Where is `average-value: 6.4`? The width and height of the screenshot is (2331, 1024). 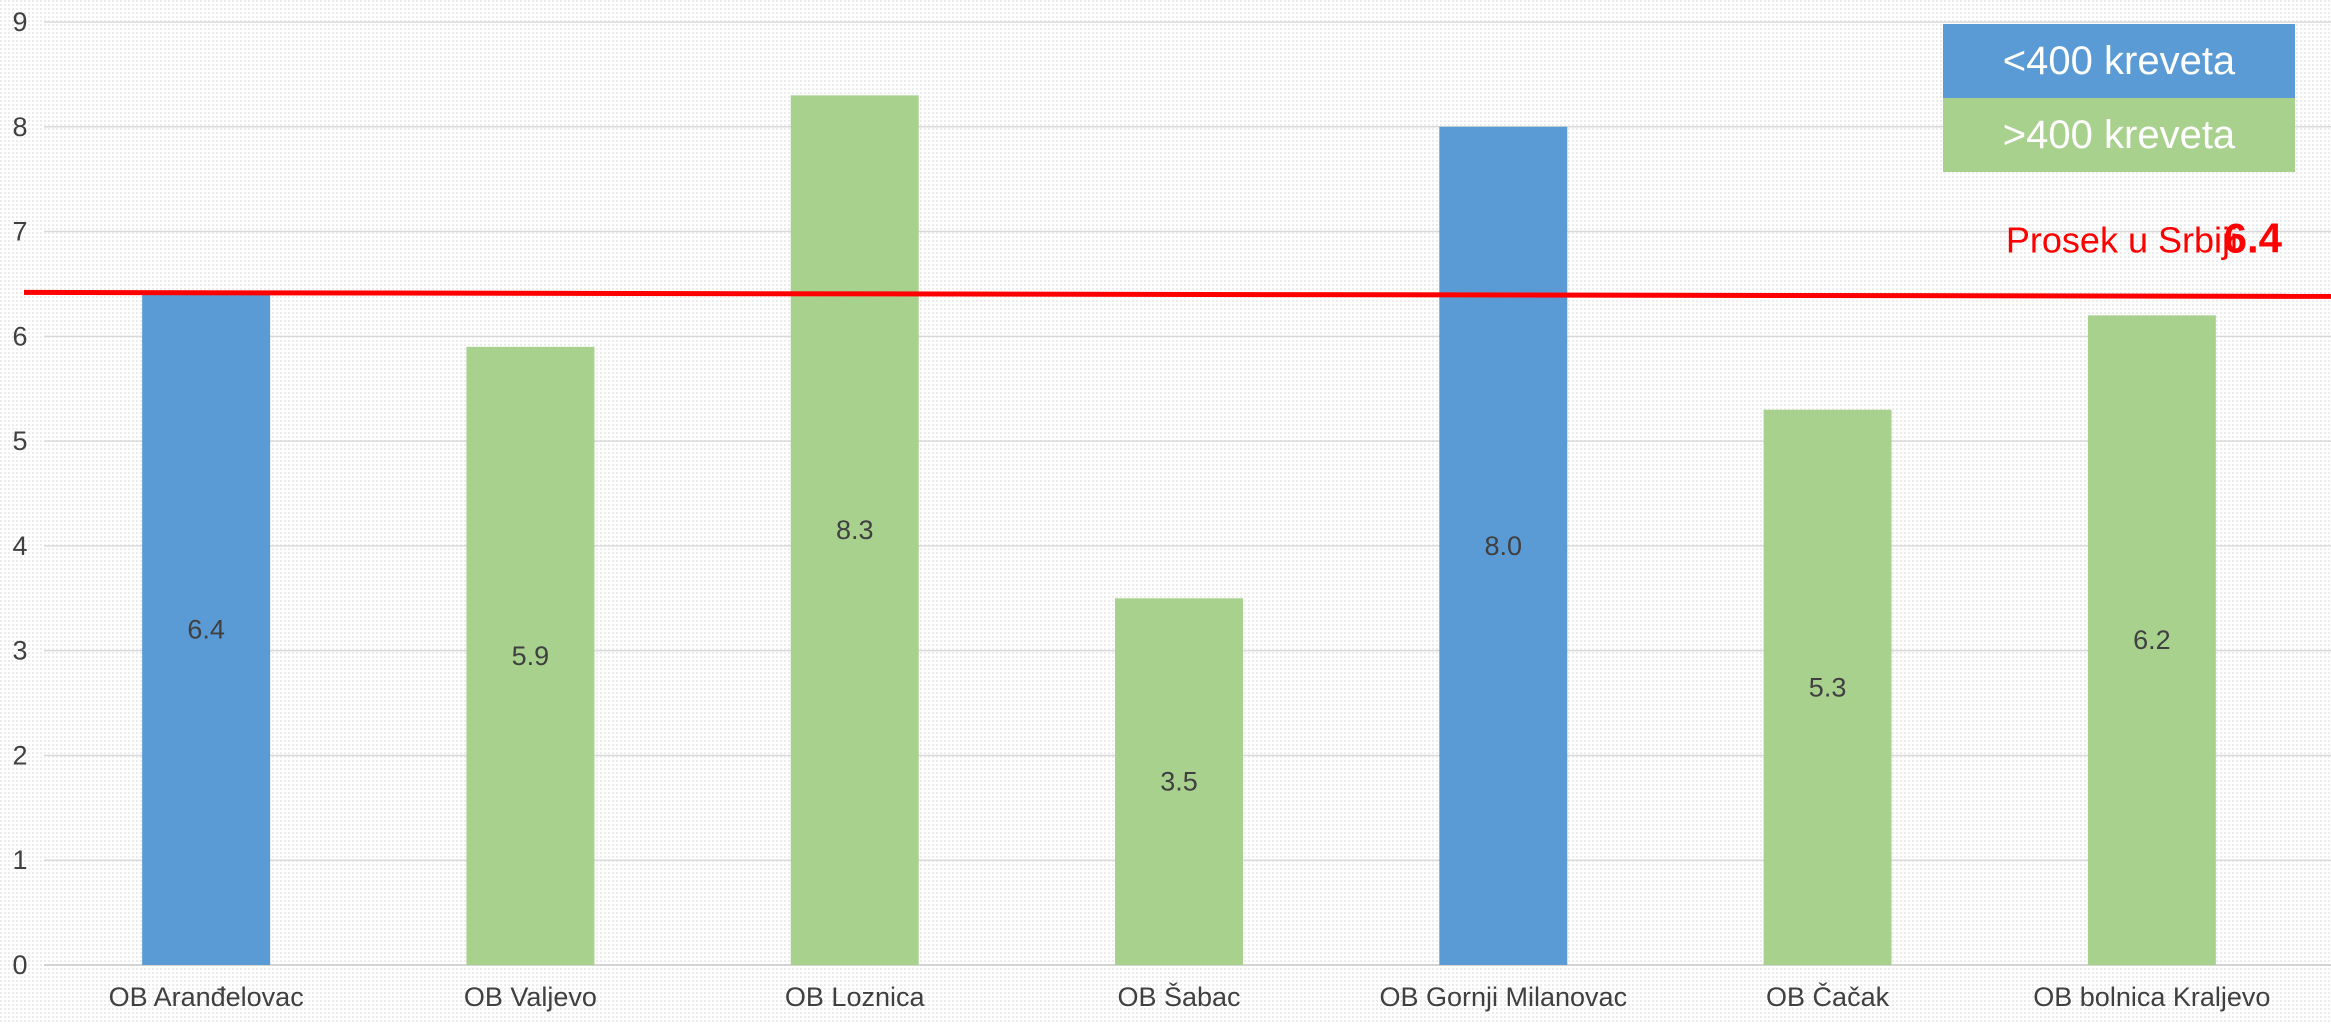
average-value: 6.4 is located at coordinates (2253, 237).